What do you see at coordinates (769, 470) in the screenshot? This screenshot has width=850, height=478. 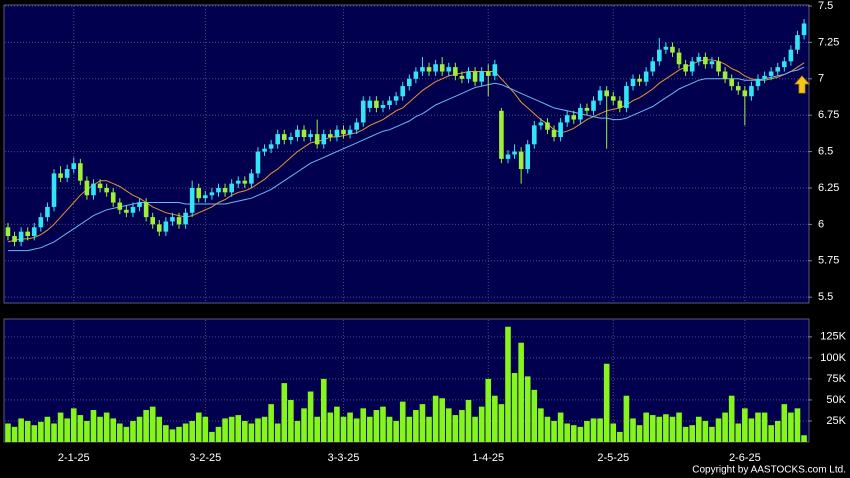 I see `copyright: Copyright by AASTOCKS.com Ltd.` at bounding box center [769, 470].